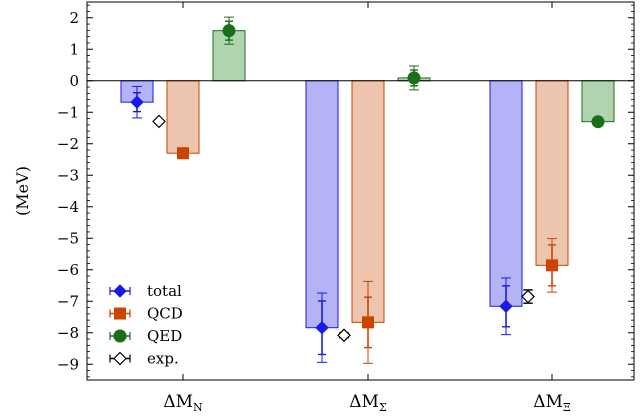  I want to click on y-tick-label: 1, so click(74, 49).